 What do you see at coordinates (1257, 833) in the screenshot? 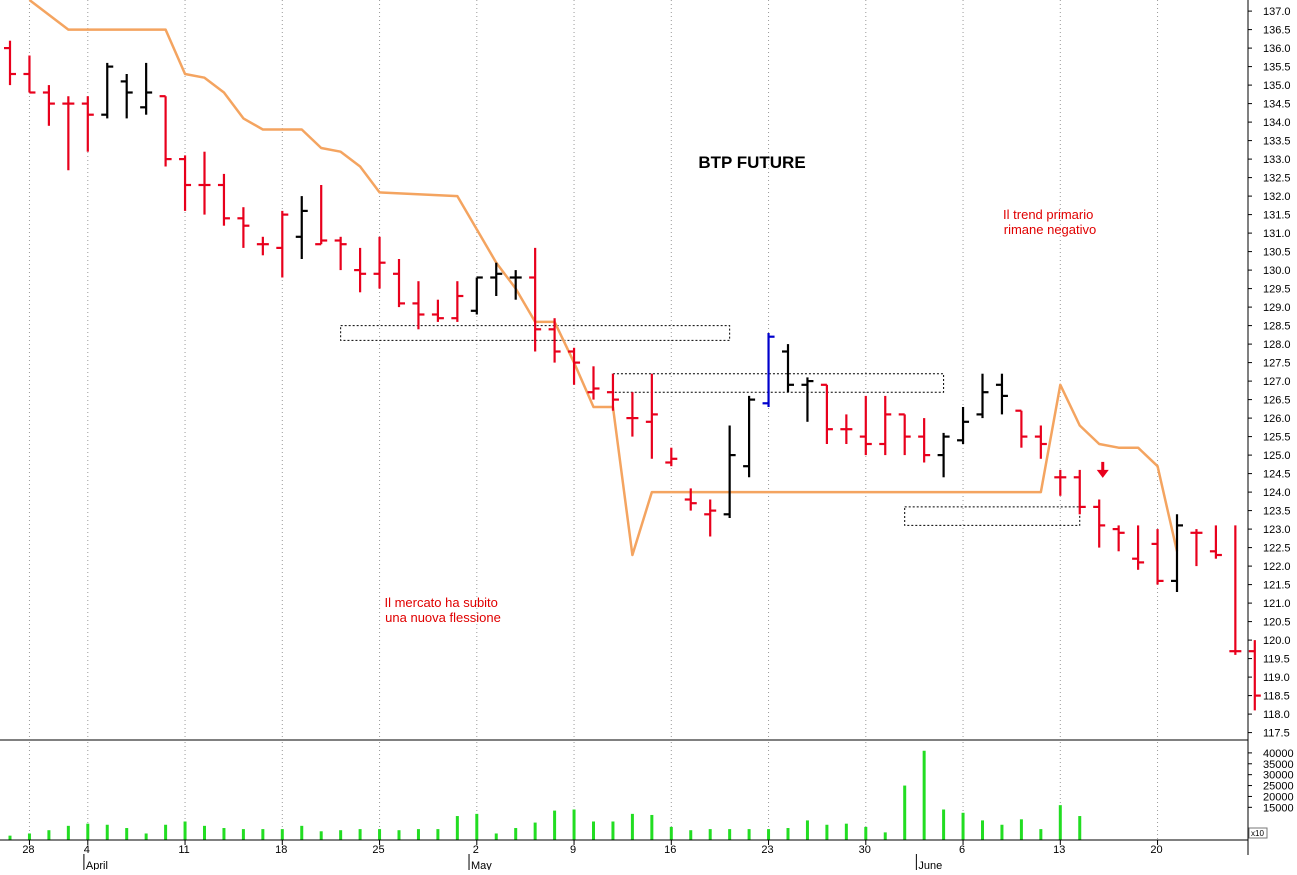
I see `vol-unit-label: x10` at bounding box center [1257, 833].